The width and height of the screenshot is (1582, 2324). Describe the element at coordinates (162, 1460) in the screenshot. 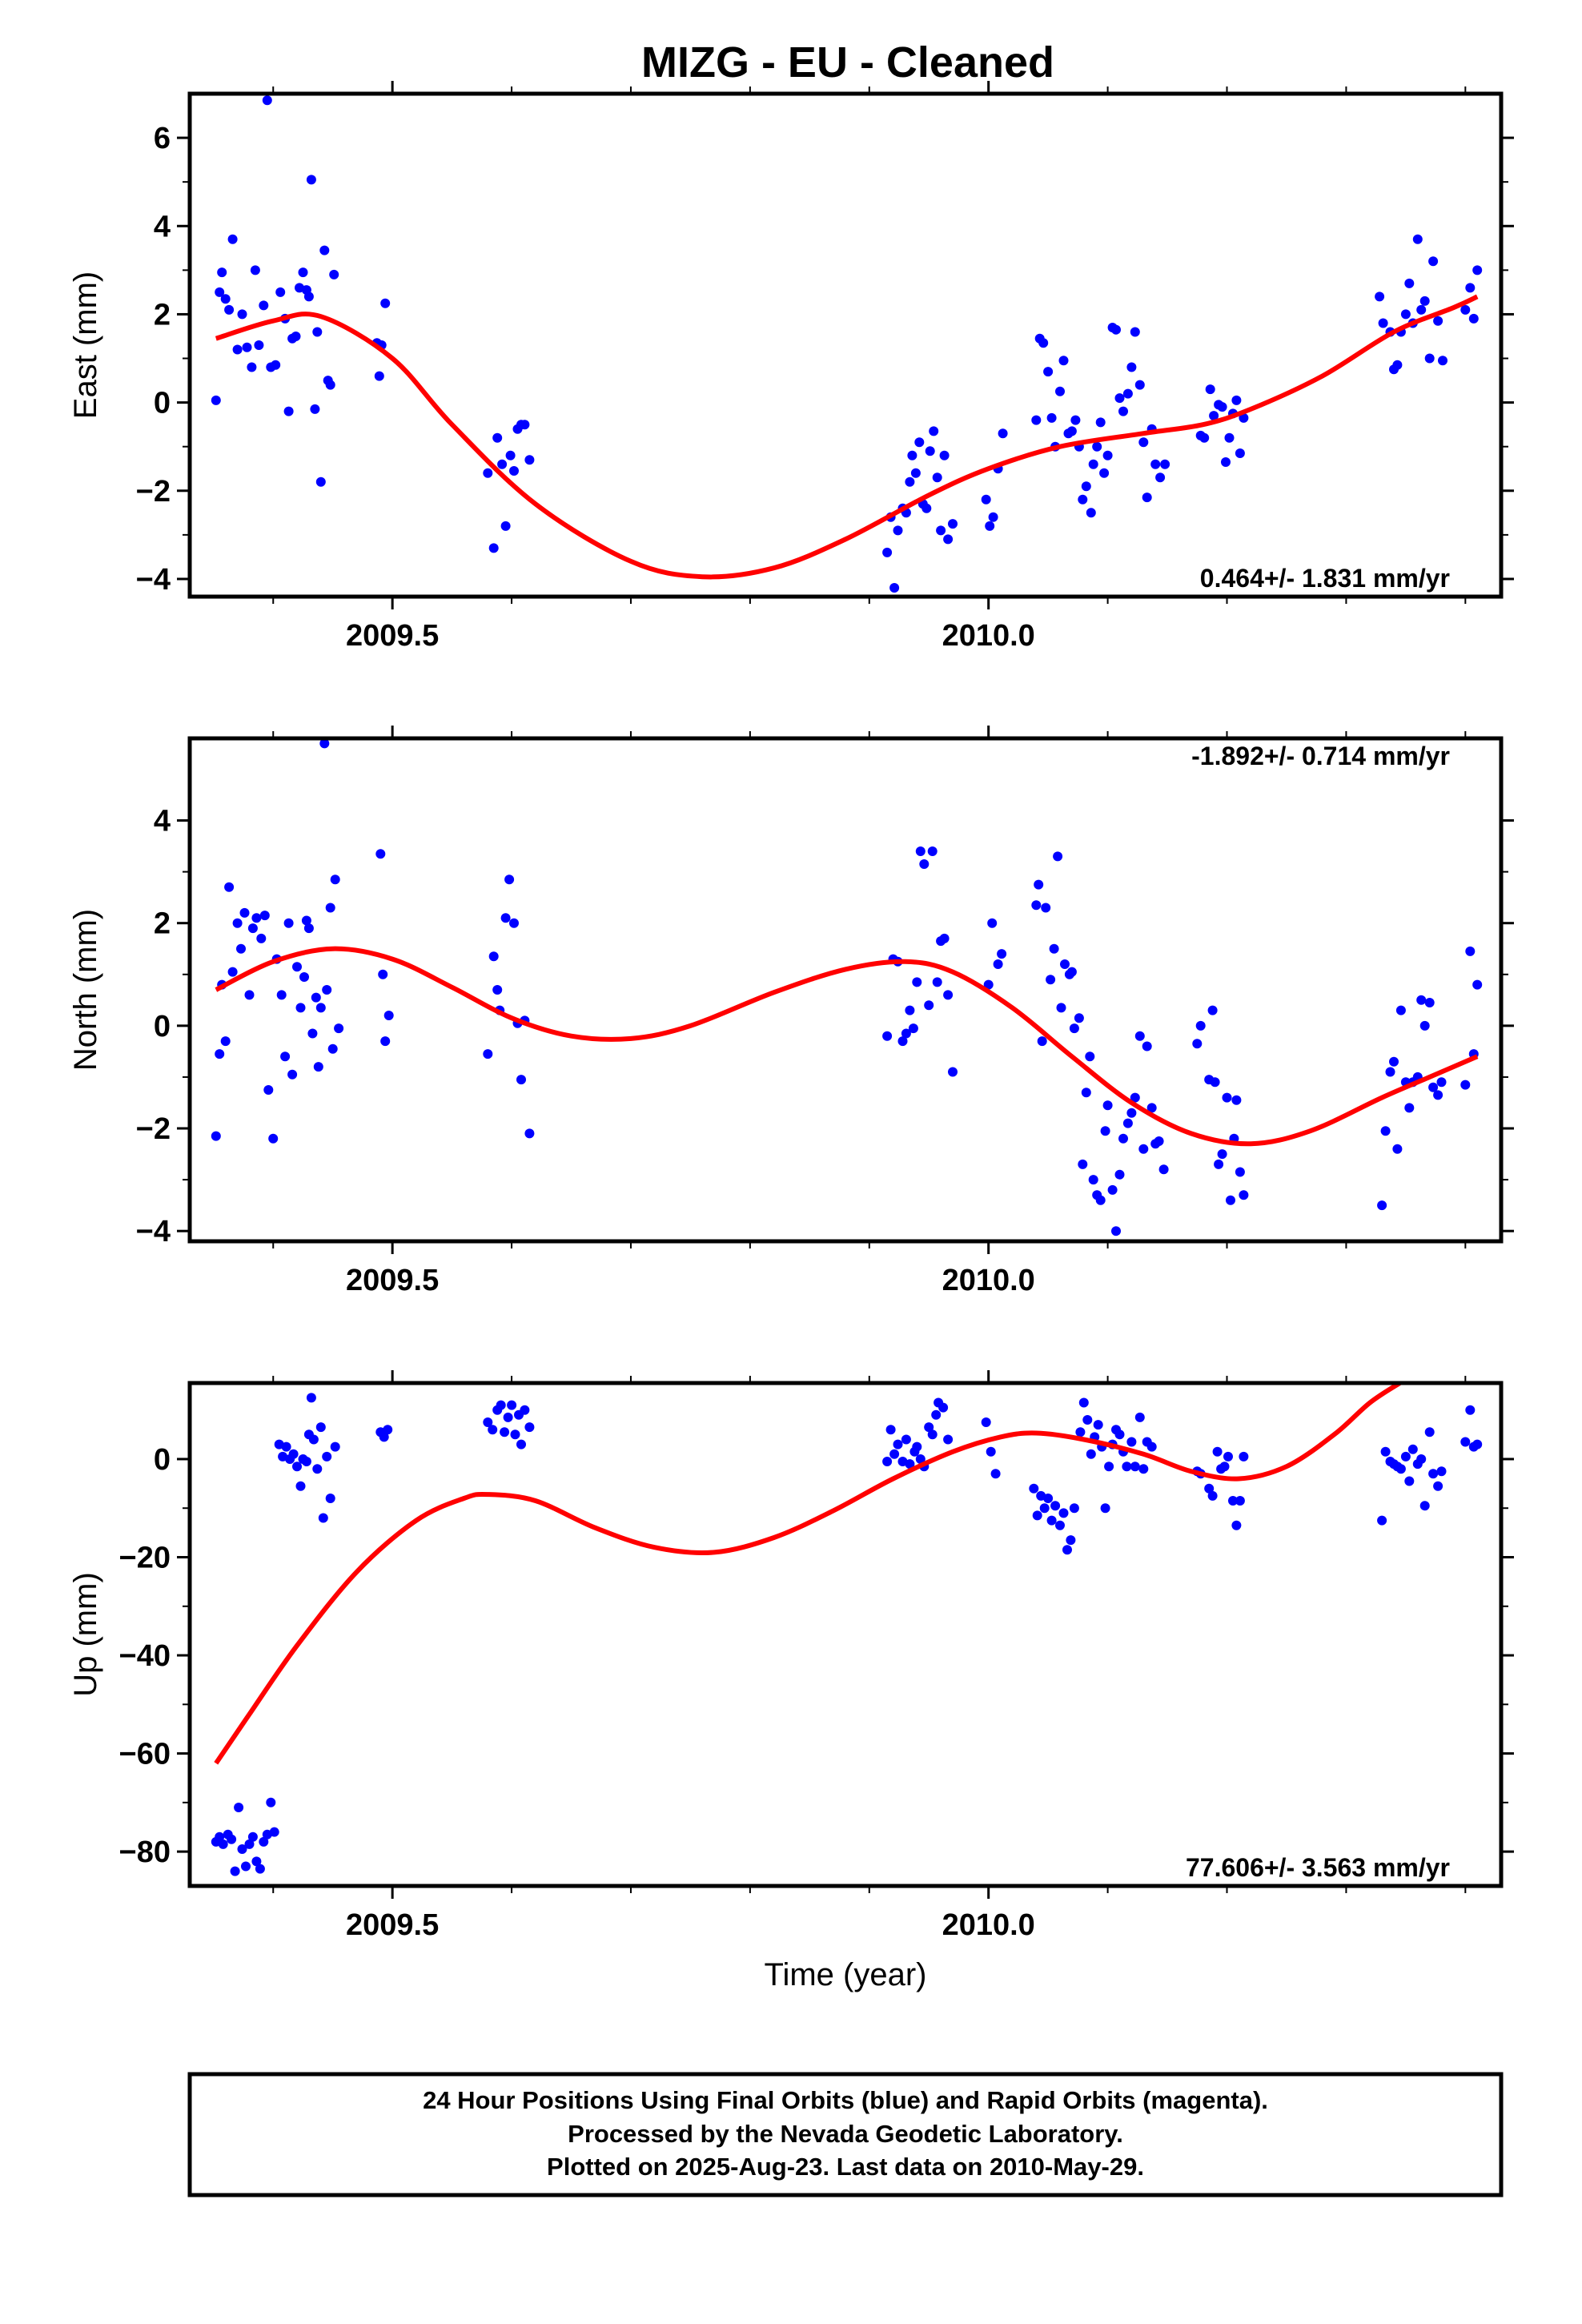

I see `up-ytick-label: 0` at that location.